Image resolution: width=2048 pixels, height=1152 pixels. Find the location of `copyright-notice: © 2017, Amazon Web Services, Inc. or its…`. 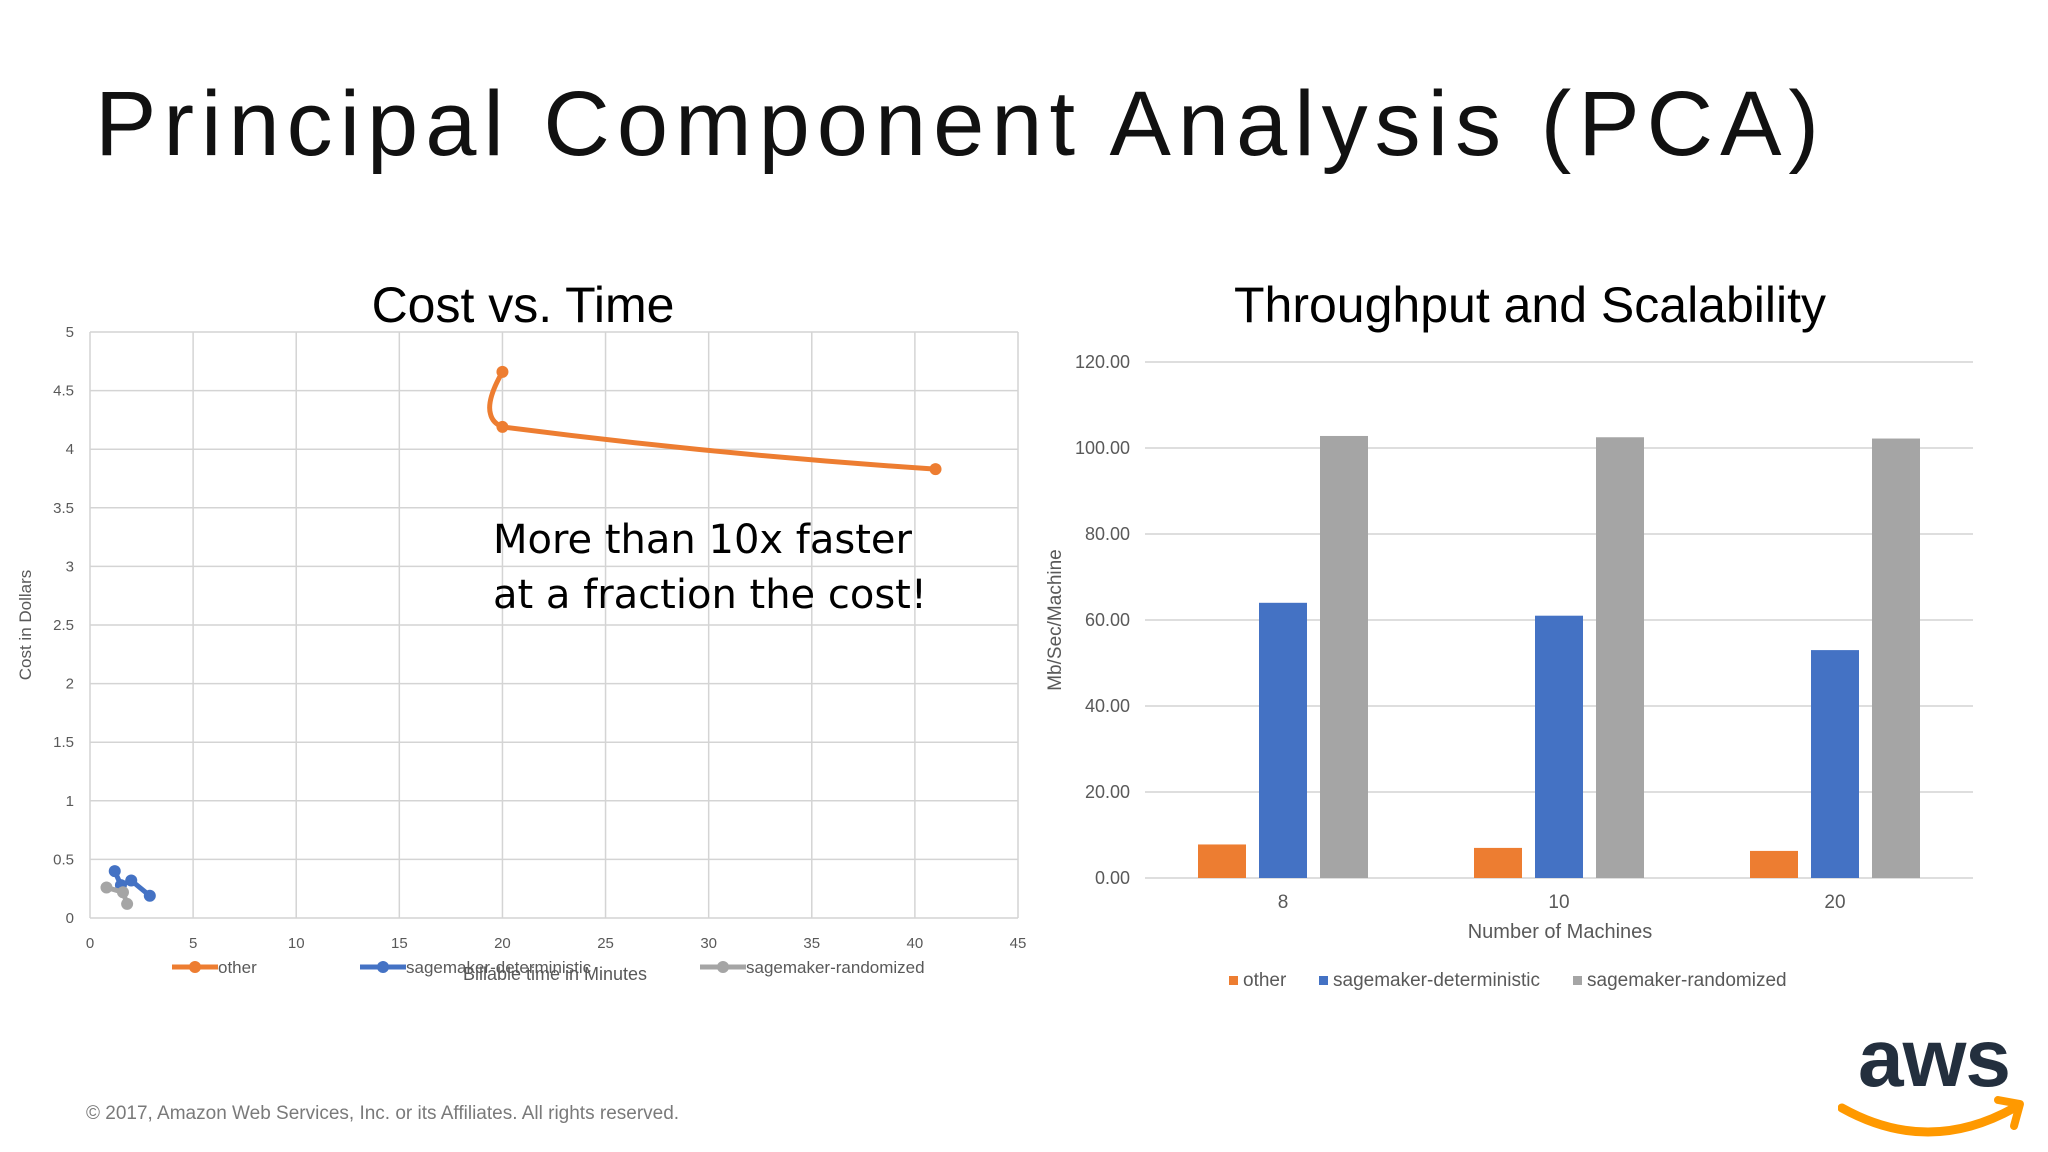

copyright-notice: © 2017, Amazon Web Services, Inc. or its… is located at coordinates (383, 1113).